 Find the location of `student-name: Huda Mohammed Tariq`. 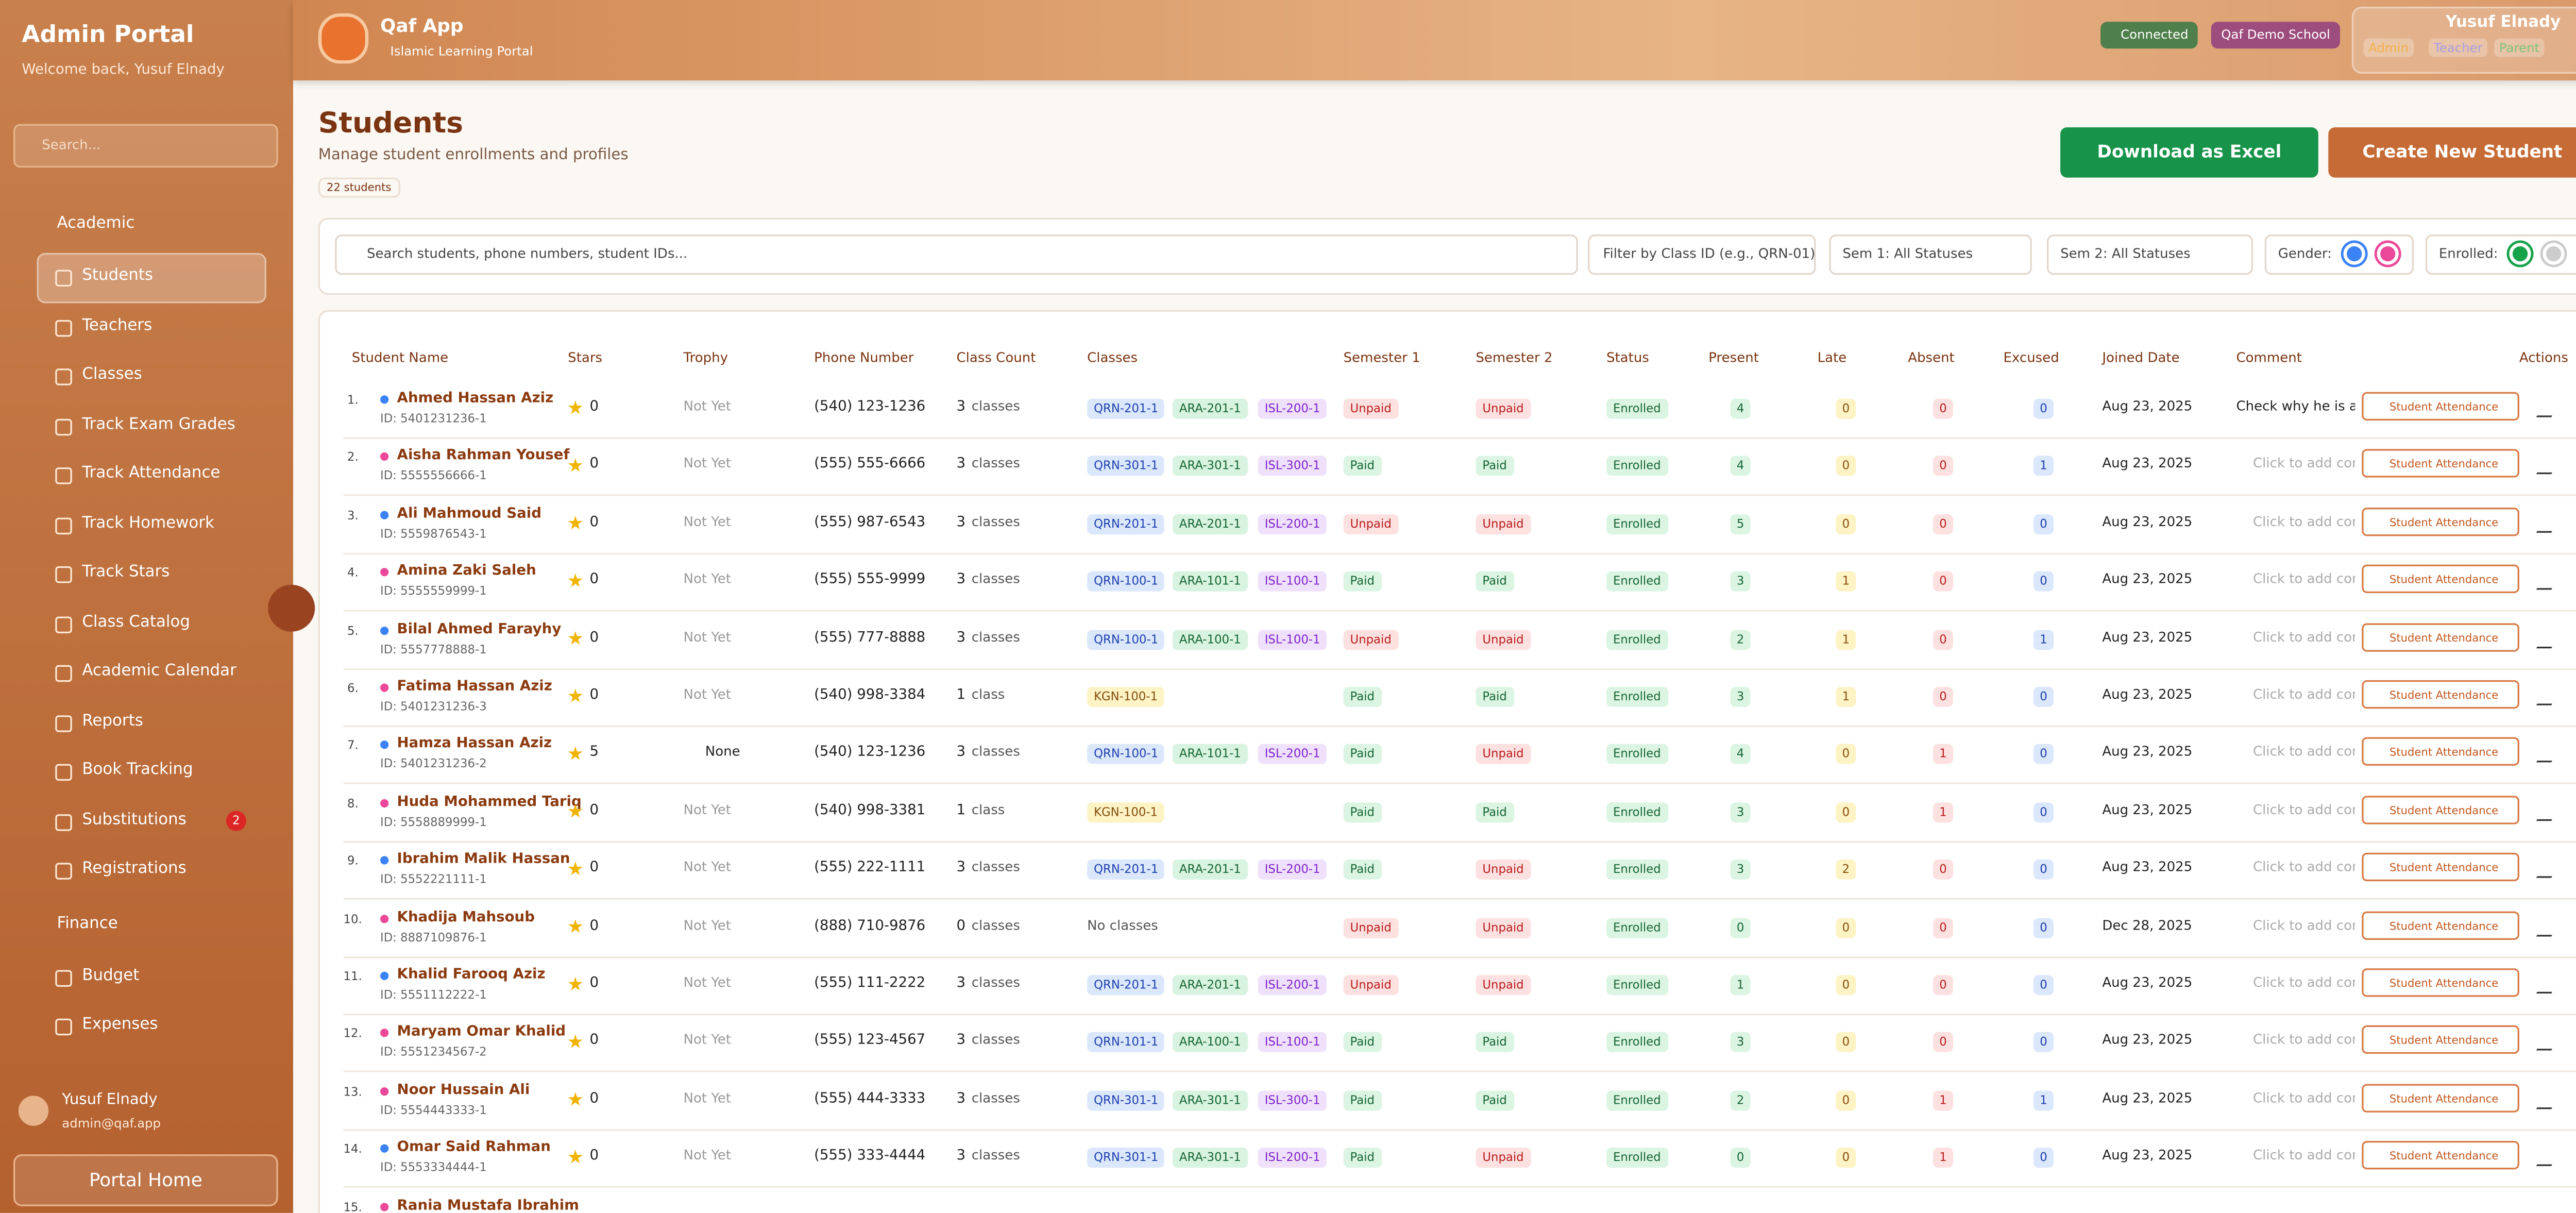

student-name: Huda Mohammed Tariq is located at coordinates (489, 803).